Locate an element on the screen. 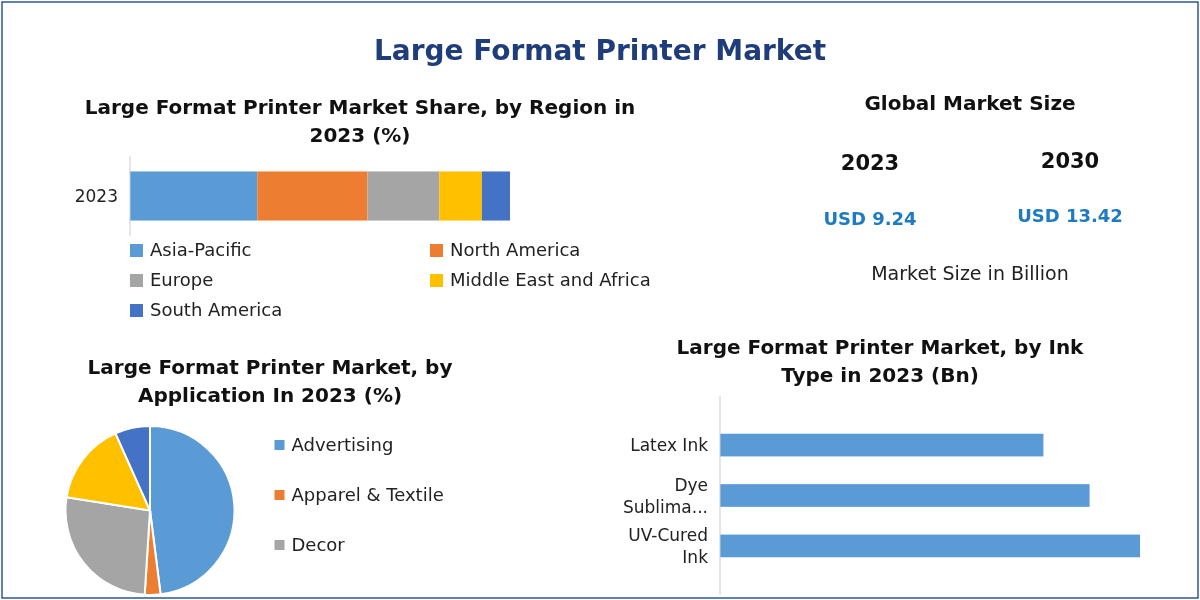 The image size is (1200, 600). legend-label: Advertising is located at coordinates (342, 444).